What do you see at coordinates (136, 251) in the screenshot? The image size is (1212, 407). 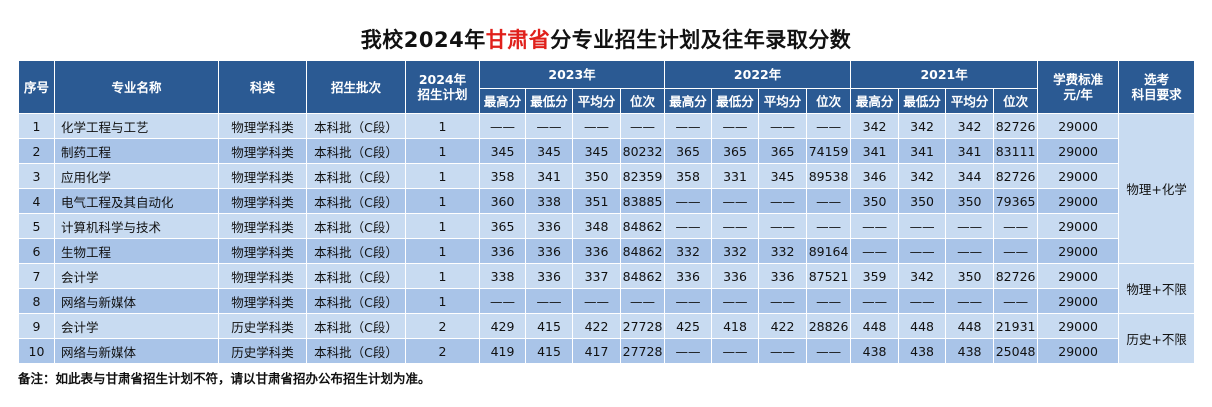 I see `major-cell: 生物工程` at bounding box center [136, 251].